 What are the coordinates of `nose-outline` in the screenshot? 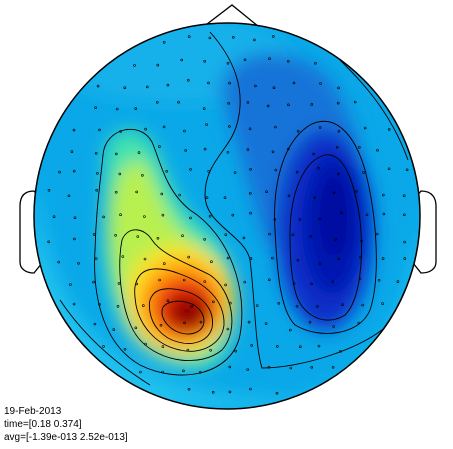 It's located at (231, 18).